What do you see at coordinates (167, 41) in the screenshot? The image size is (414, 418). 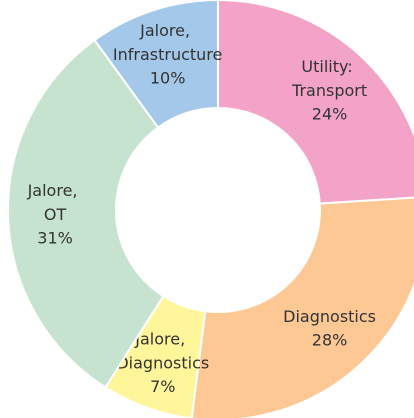 I see `category-label: Jalore, Infrastructure` at bounding box center [167, 41].